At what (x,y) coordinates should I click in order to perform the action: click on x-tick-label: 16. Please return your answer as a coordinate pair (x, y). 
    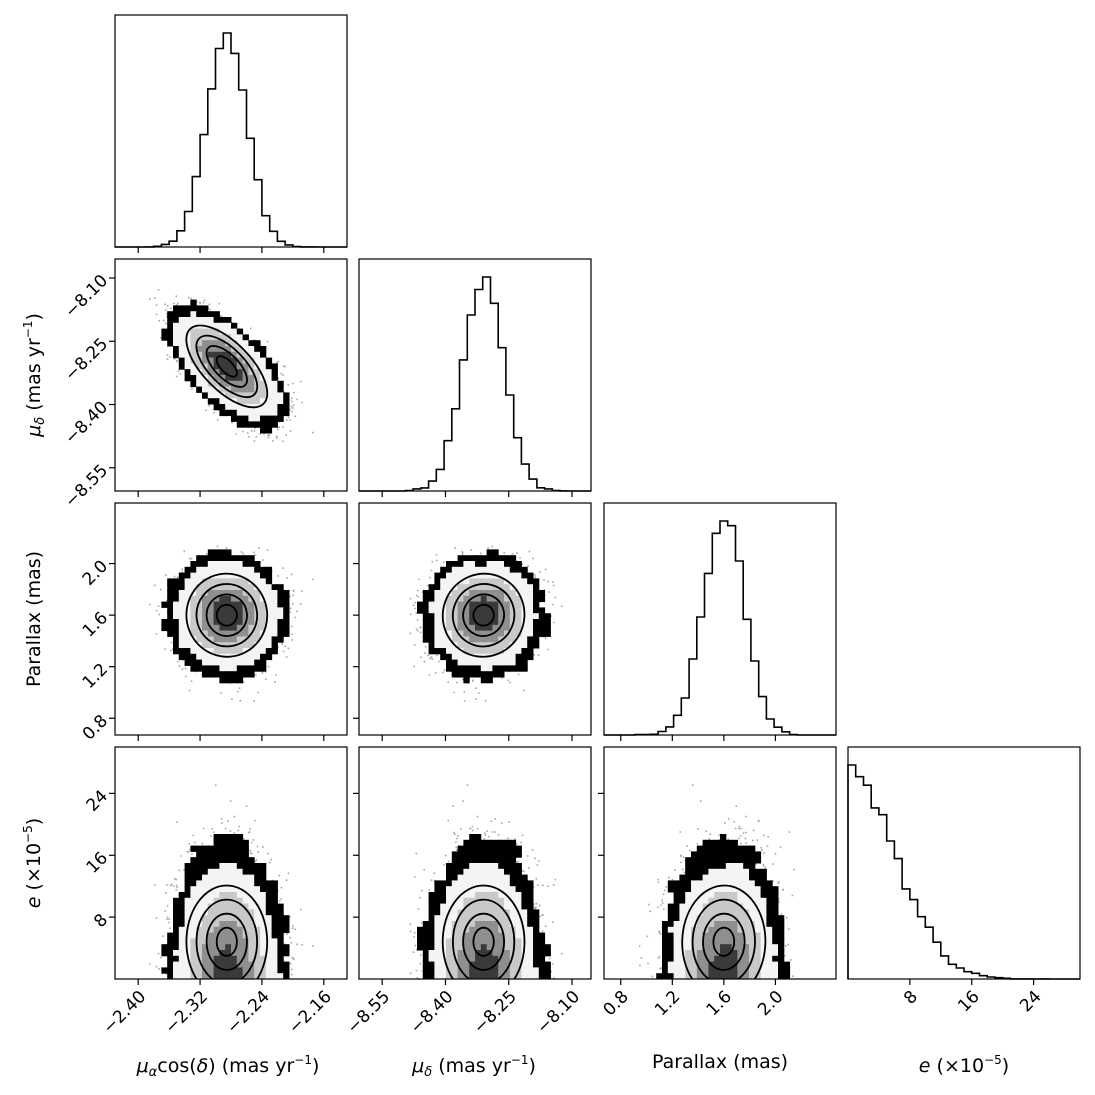
    Looking at the image, I should click on (968, 1001).